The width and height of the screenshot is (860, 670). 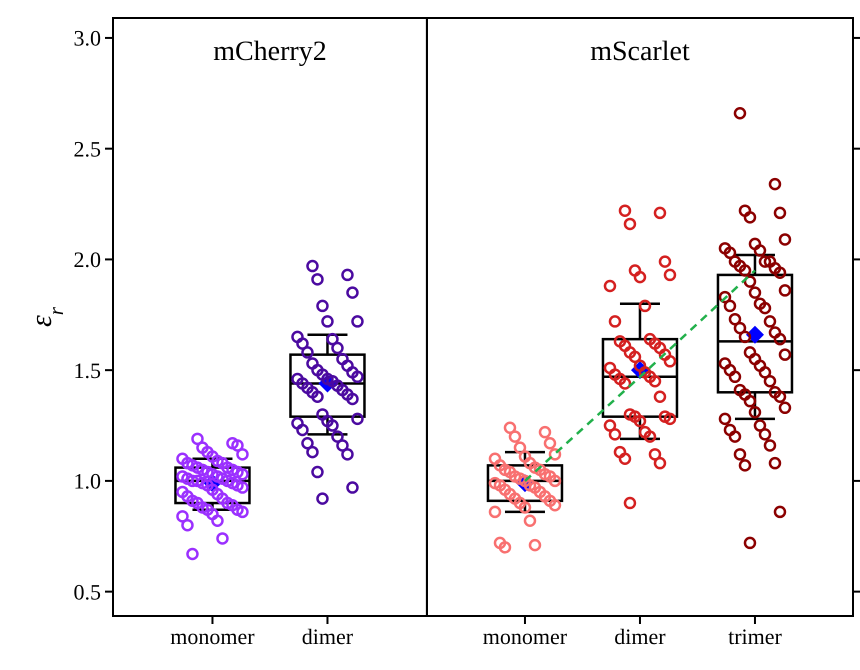 What do you see at coordinates (87, 481) in the screenshot?
I see `y-tick-label: 1.0` at bounding box center [87, 481].